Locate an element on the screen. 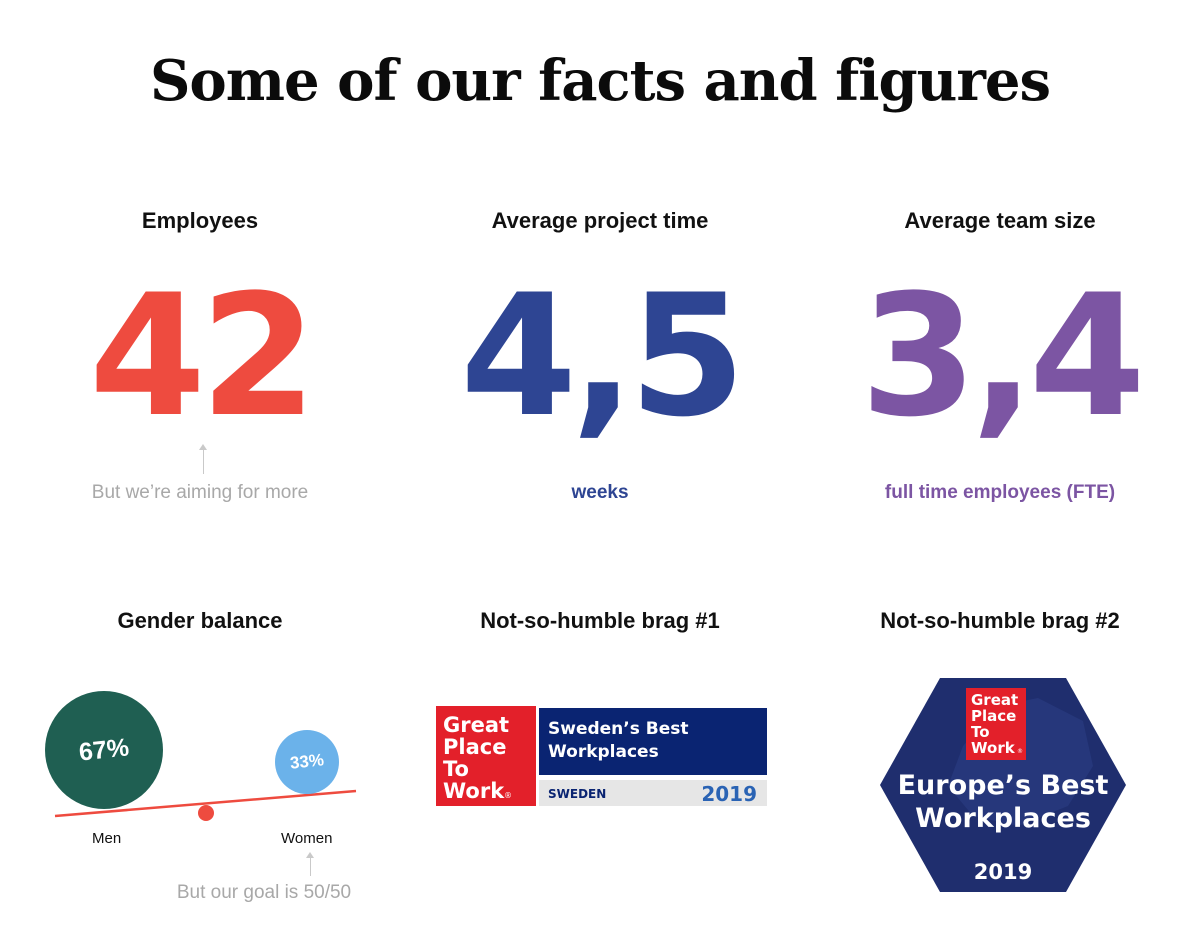 This screenshot has width=1200, height=952. stat-label: Average project time is located at coordinates (600, 220).